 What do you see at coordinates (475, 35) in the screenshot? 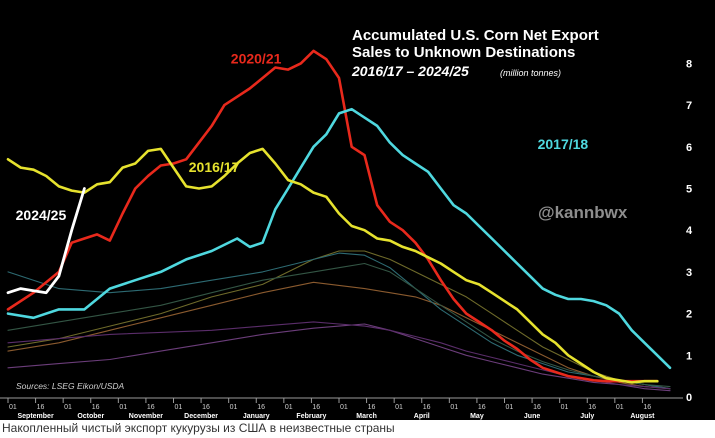
I see `chart-title-line-1: Accumulated U.S. Corn Net Export` at bounding box center [475, 35].